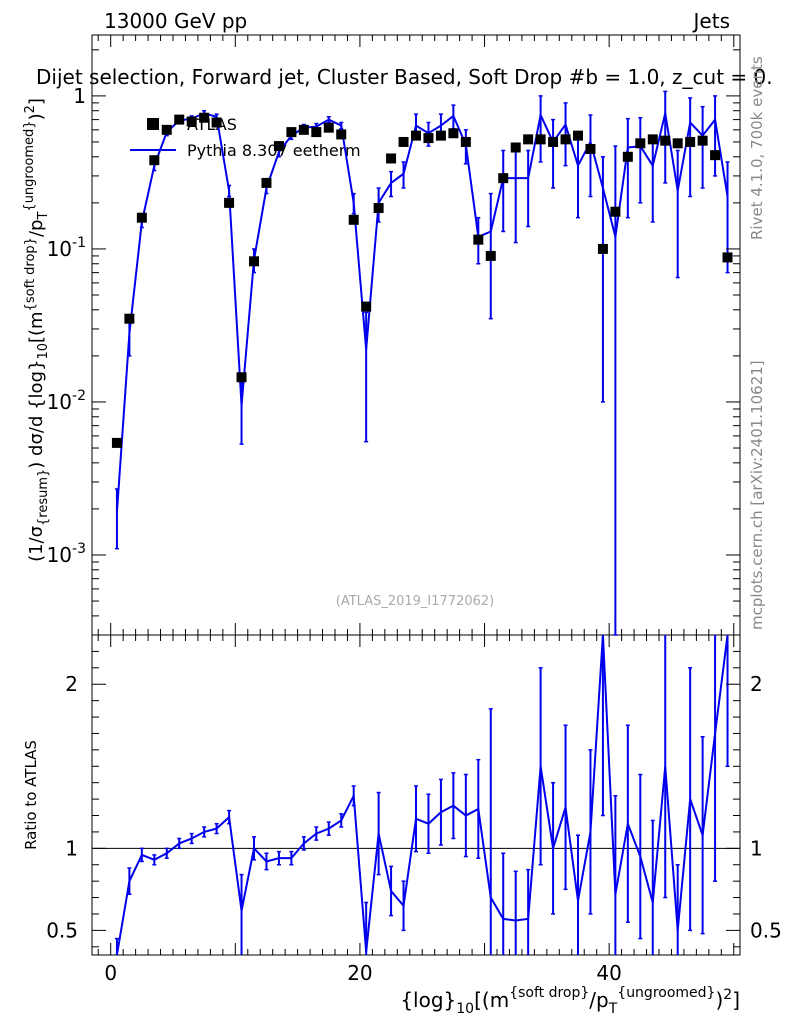  I want to click on side-mcplots-label: mcplots.cern.ch [arXiv:2401.10621], so click(757, 495).